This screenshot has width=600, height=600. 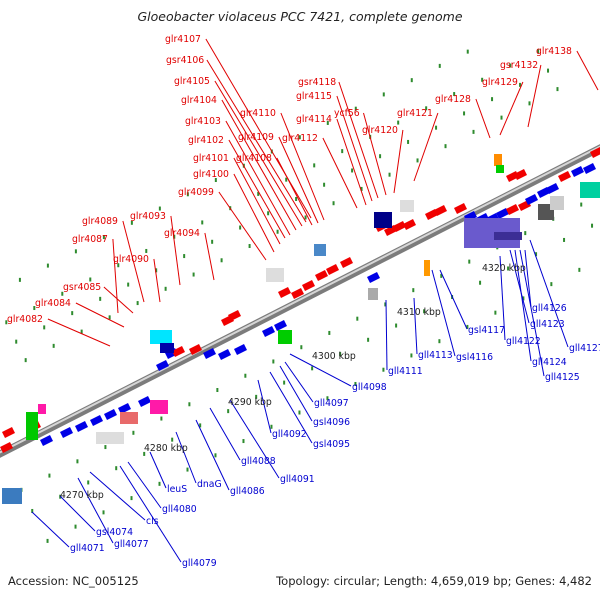 What do you see at coordinates (289, 434) in the screenshot?
I see `reverse-gene-label: gll4092` at bounding box center [289, 434].